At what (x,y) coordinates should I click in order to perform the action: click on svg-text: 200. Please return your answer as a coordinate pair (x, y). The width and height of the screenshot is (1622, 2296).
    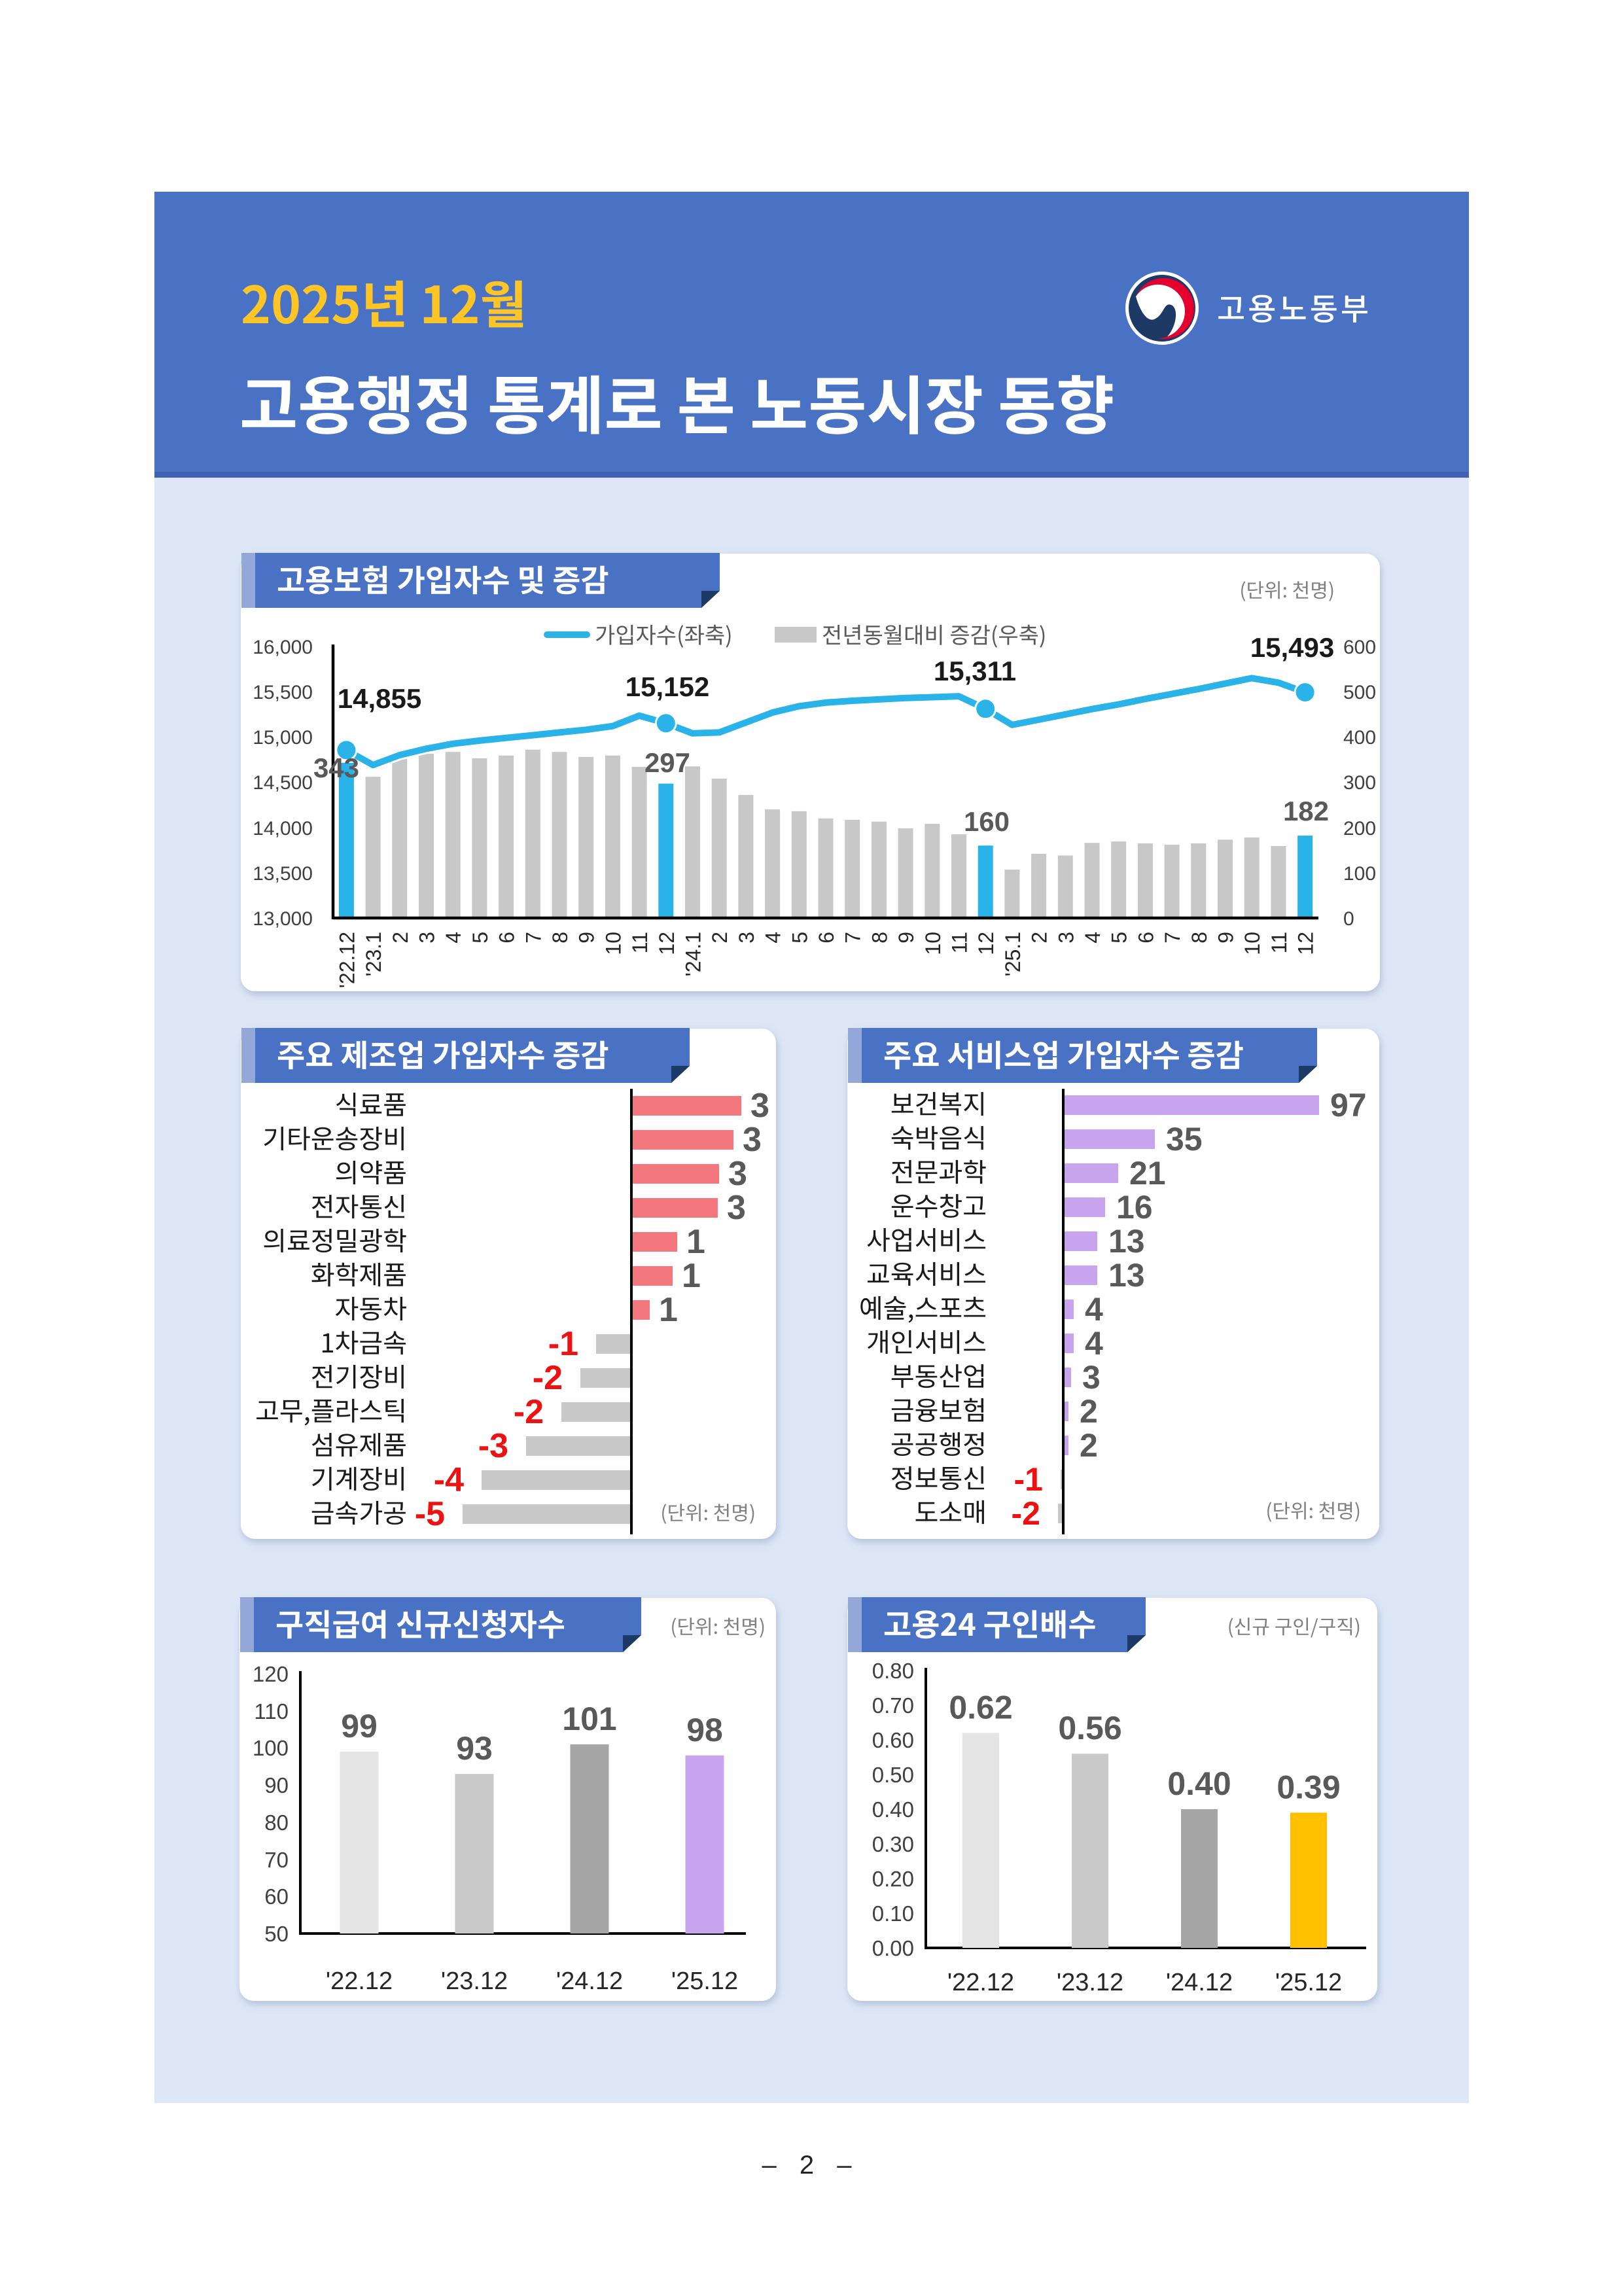
    Looking at the image, I should click on (1359, 828).